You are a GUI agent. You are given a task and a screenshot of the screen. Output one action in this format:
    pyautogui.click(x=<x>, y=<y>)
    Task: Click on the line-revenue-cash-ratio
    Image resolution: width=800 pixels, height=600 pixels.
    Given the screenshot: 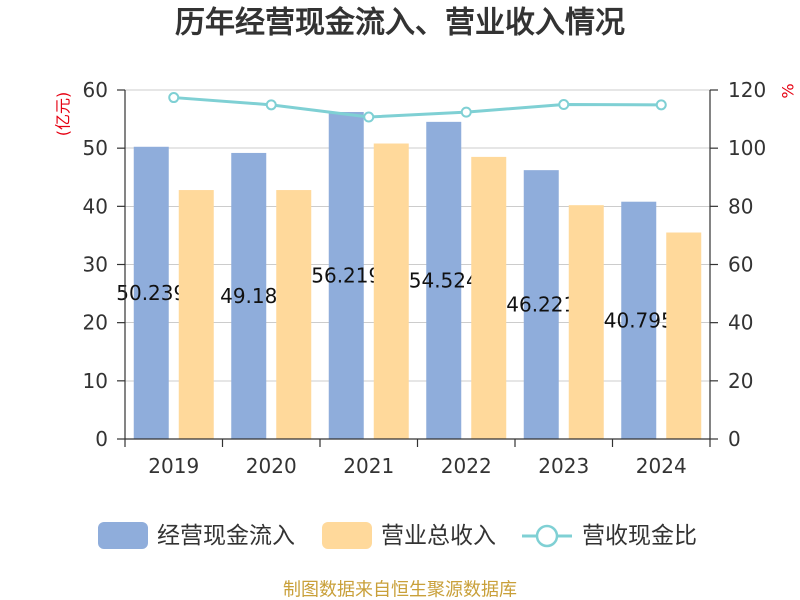 What is the action you would take?
    pyautogui.click(x=417, y=107)
    